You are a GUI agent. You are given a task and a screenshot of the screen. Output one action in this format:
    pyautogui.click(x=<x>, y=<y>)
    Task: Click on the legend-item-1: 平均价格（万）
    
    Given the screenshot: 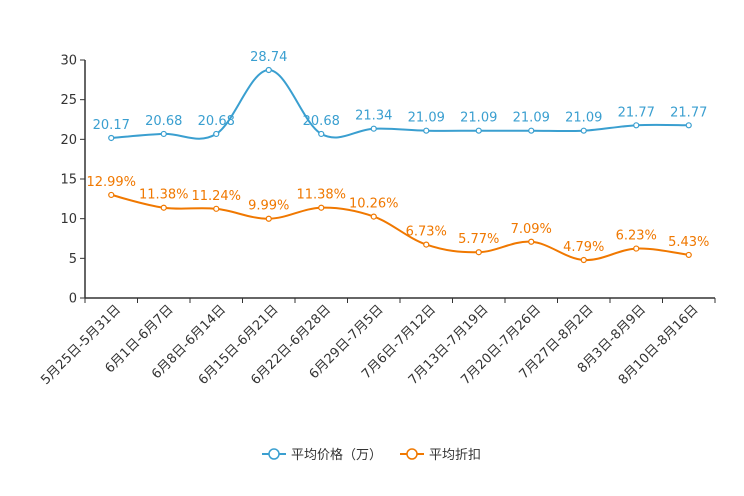 What is the action you would take?
    pyautogui.click(x=322, y=455)
    